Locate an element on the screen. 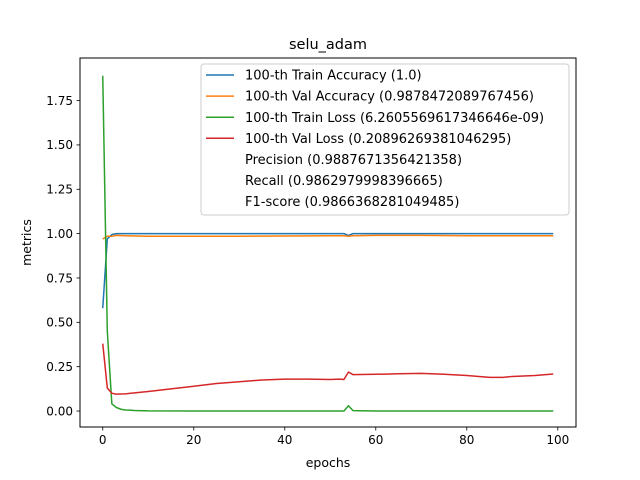 The image size is (640, 480). legend-label: 100-th Val Accuracy (0.9878472089767456) is located at coordinates (389, 97).